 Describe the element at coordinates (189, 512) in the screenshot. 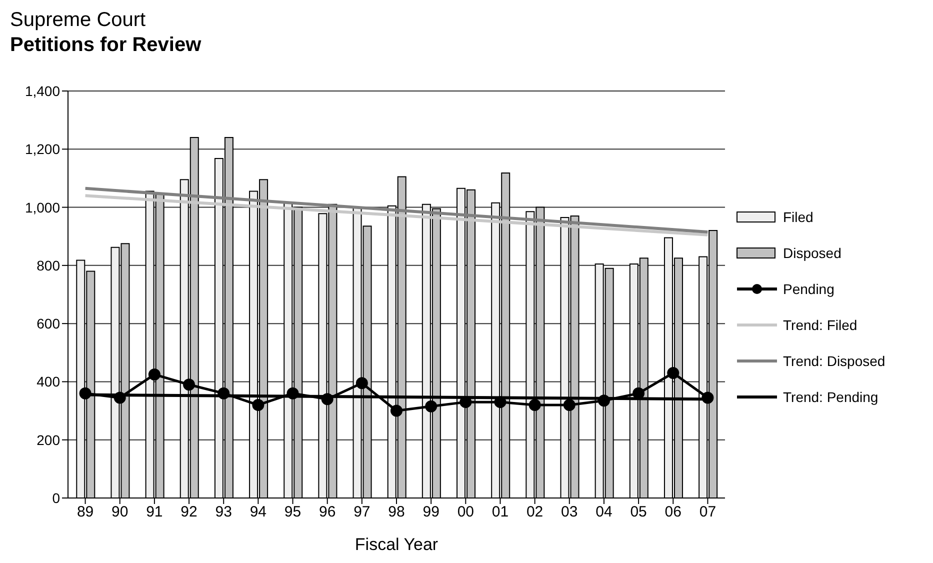

I see `x-tick-label: 92` at that location.